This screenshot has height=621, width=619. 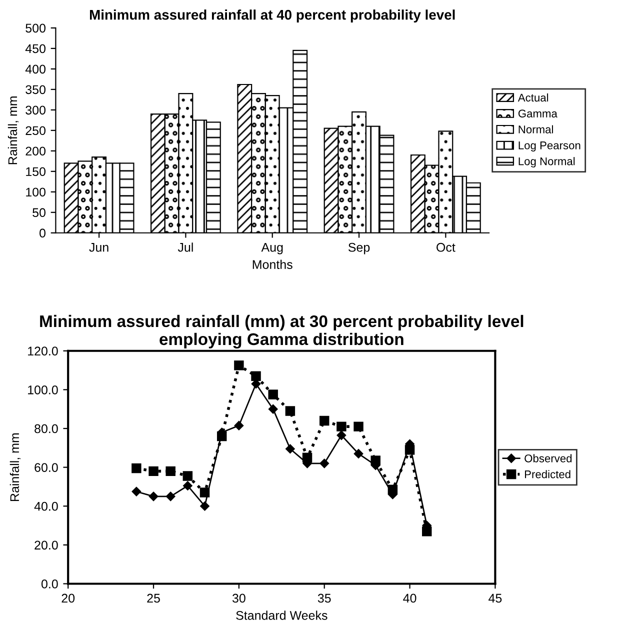 What do you see at coordinates (272, 248) in the screenshot?
I see `x-tick-label: Aug` at bounding box center [272, 248].